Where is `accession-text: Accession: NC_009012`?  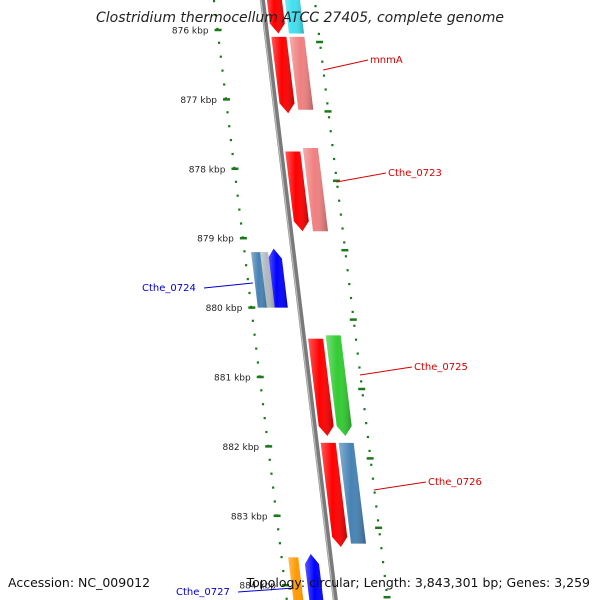 accession-text: Accession: NC_009012 is located at coordinates (79, 582).